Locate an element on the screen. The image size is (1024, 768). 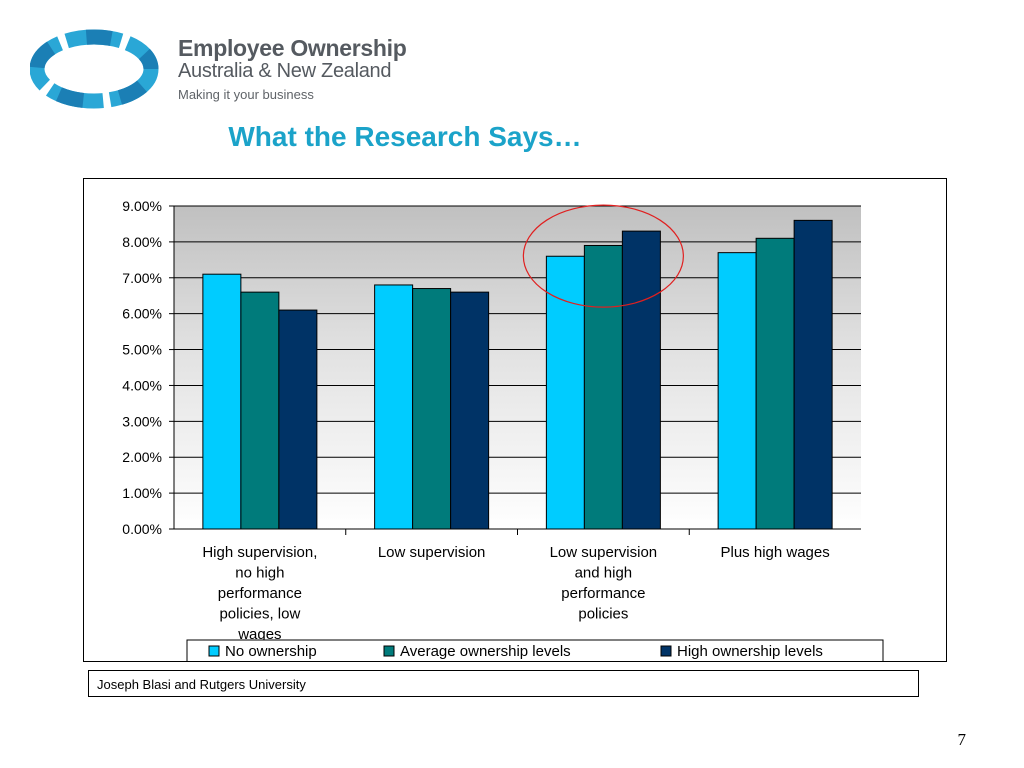
x-category-label: policies is located at coordinates (603, 614).